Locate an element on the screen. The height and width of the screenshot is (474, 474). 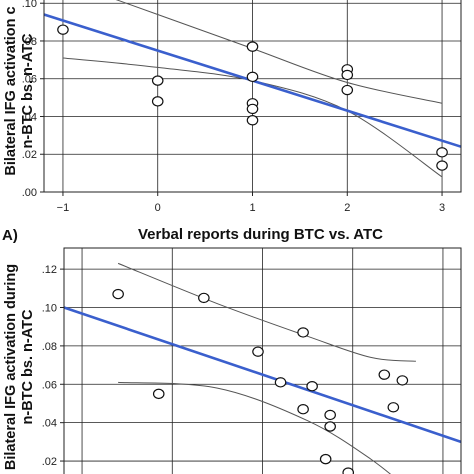
x-tick-label: 0 is located at coordinates (158, 208).